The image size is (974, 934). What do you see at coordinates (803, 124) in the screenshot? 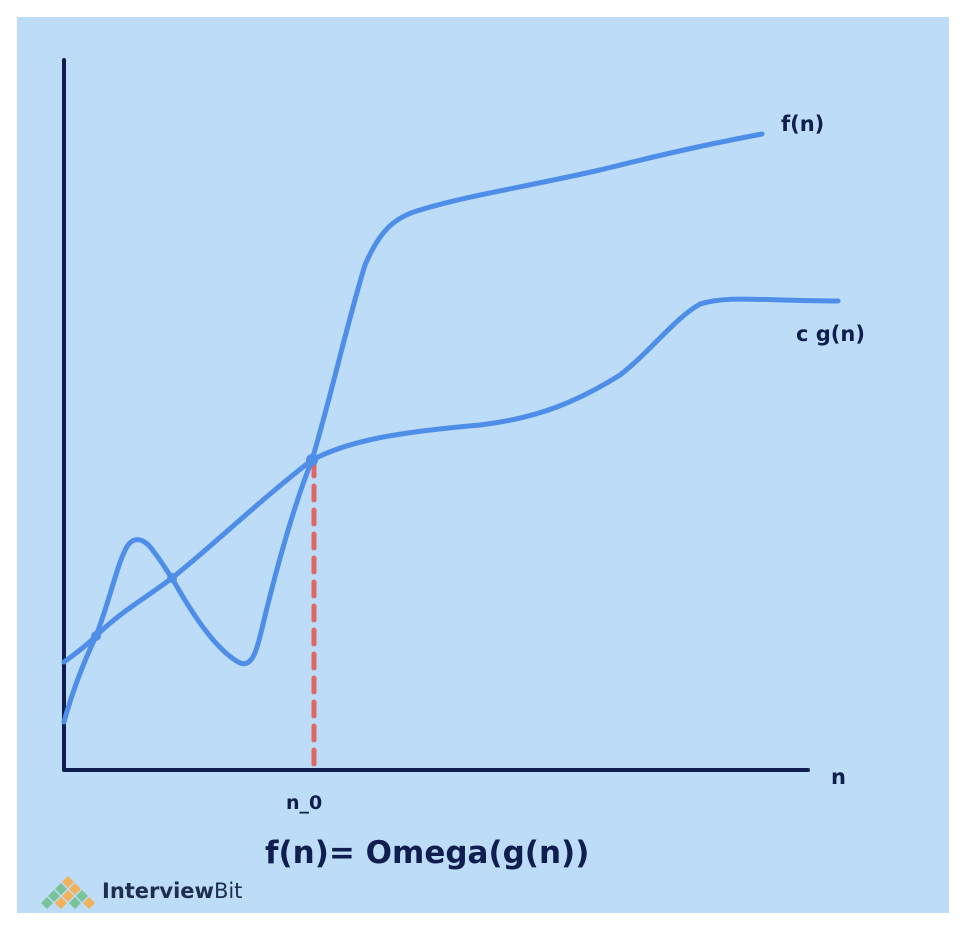
I see `f-n-label: f(n)` at bounding box center [803, 124].